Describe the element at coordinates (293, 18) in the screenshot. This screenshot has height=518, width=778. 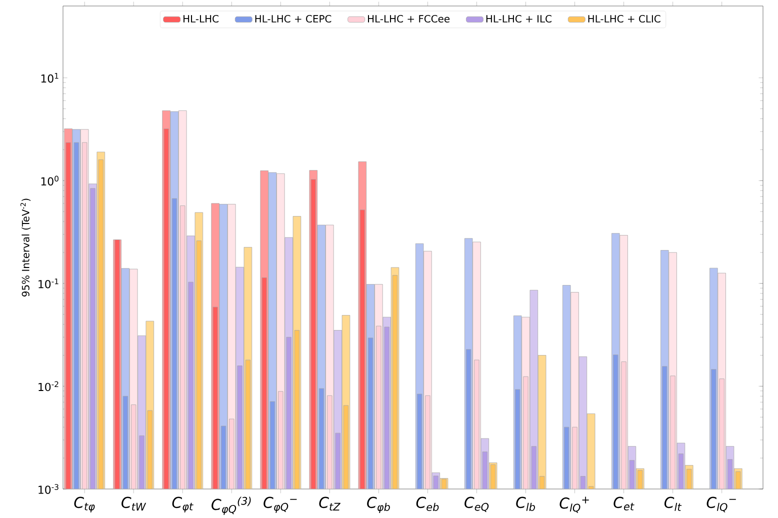
I see `legend-label: HL-LHC + CEPC` at that location.